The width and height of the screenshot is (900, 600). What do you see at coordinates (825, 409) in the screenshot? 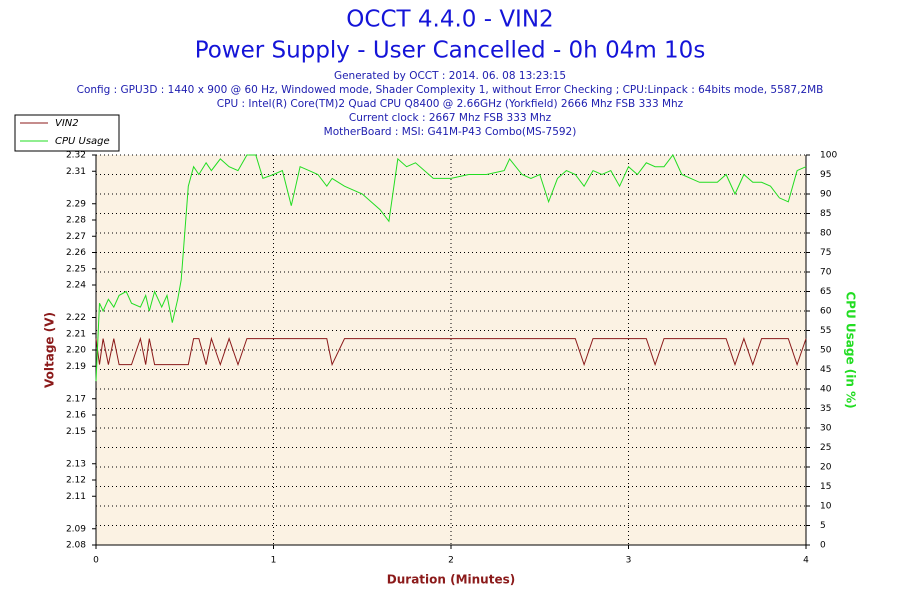
I see `y2-tick-label: 35` at bounding box center [825, 409].